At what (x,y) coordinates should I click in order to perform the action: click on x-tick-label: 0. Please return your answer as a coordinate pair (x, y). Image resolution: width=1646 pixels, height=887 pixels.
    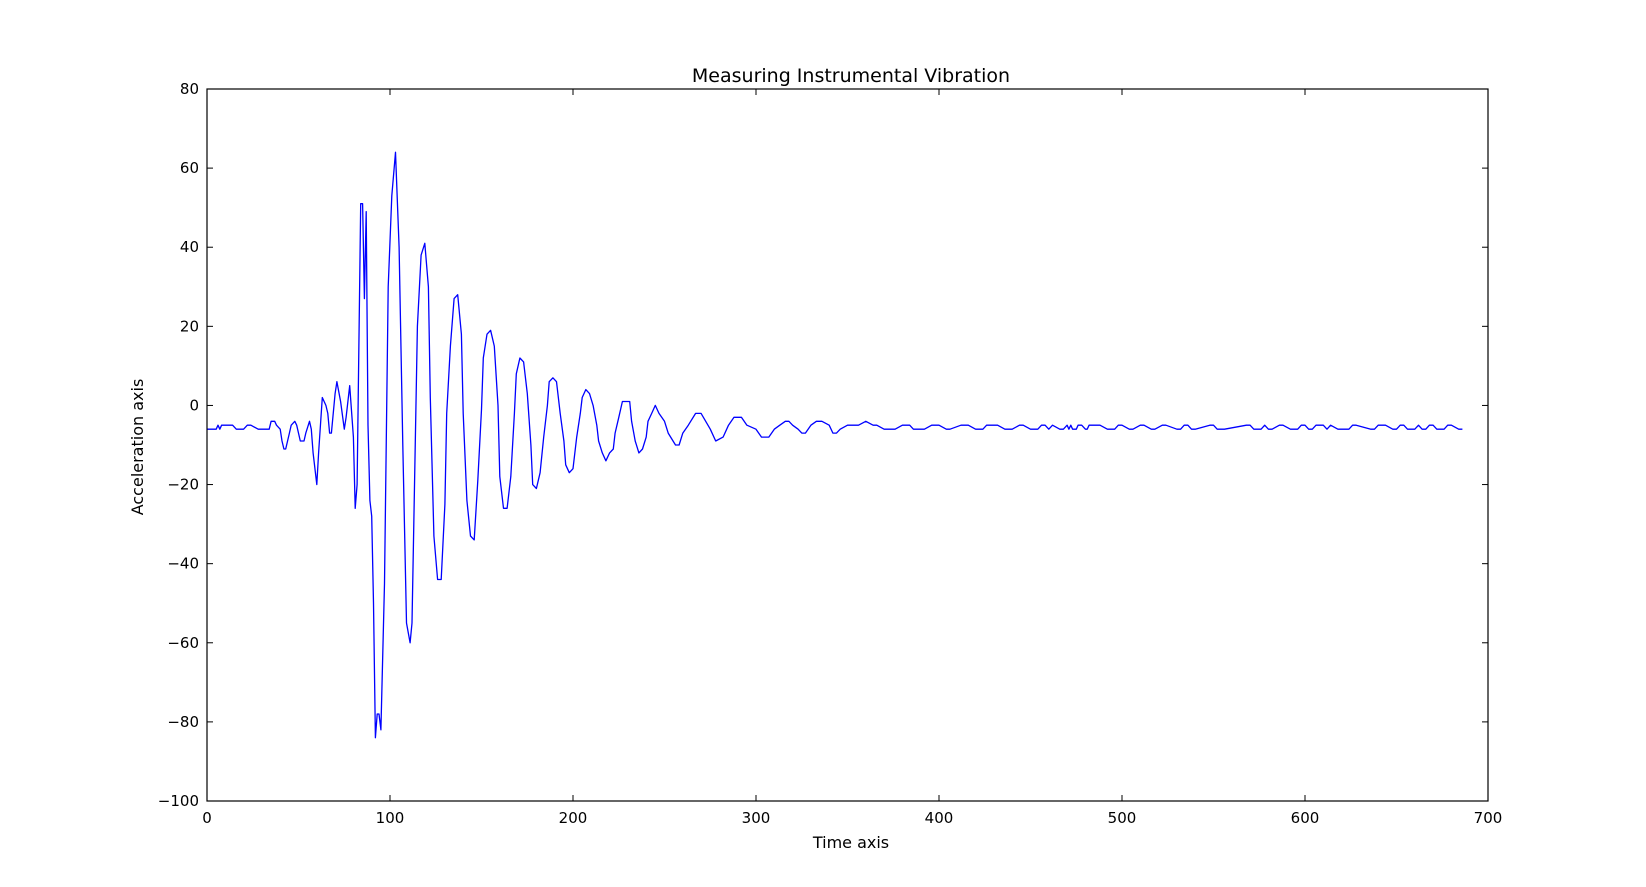
    Looking at the image, I should click on (207, 818).